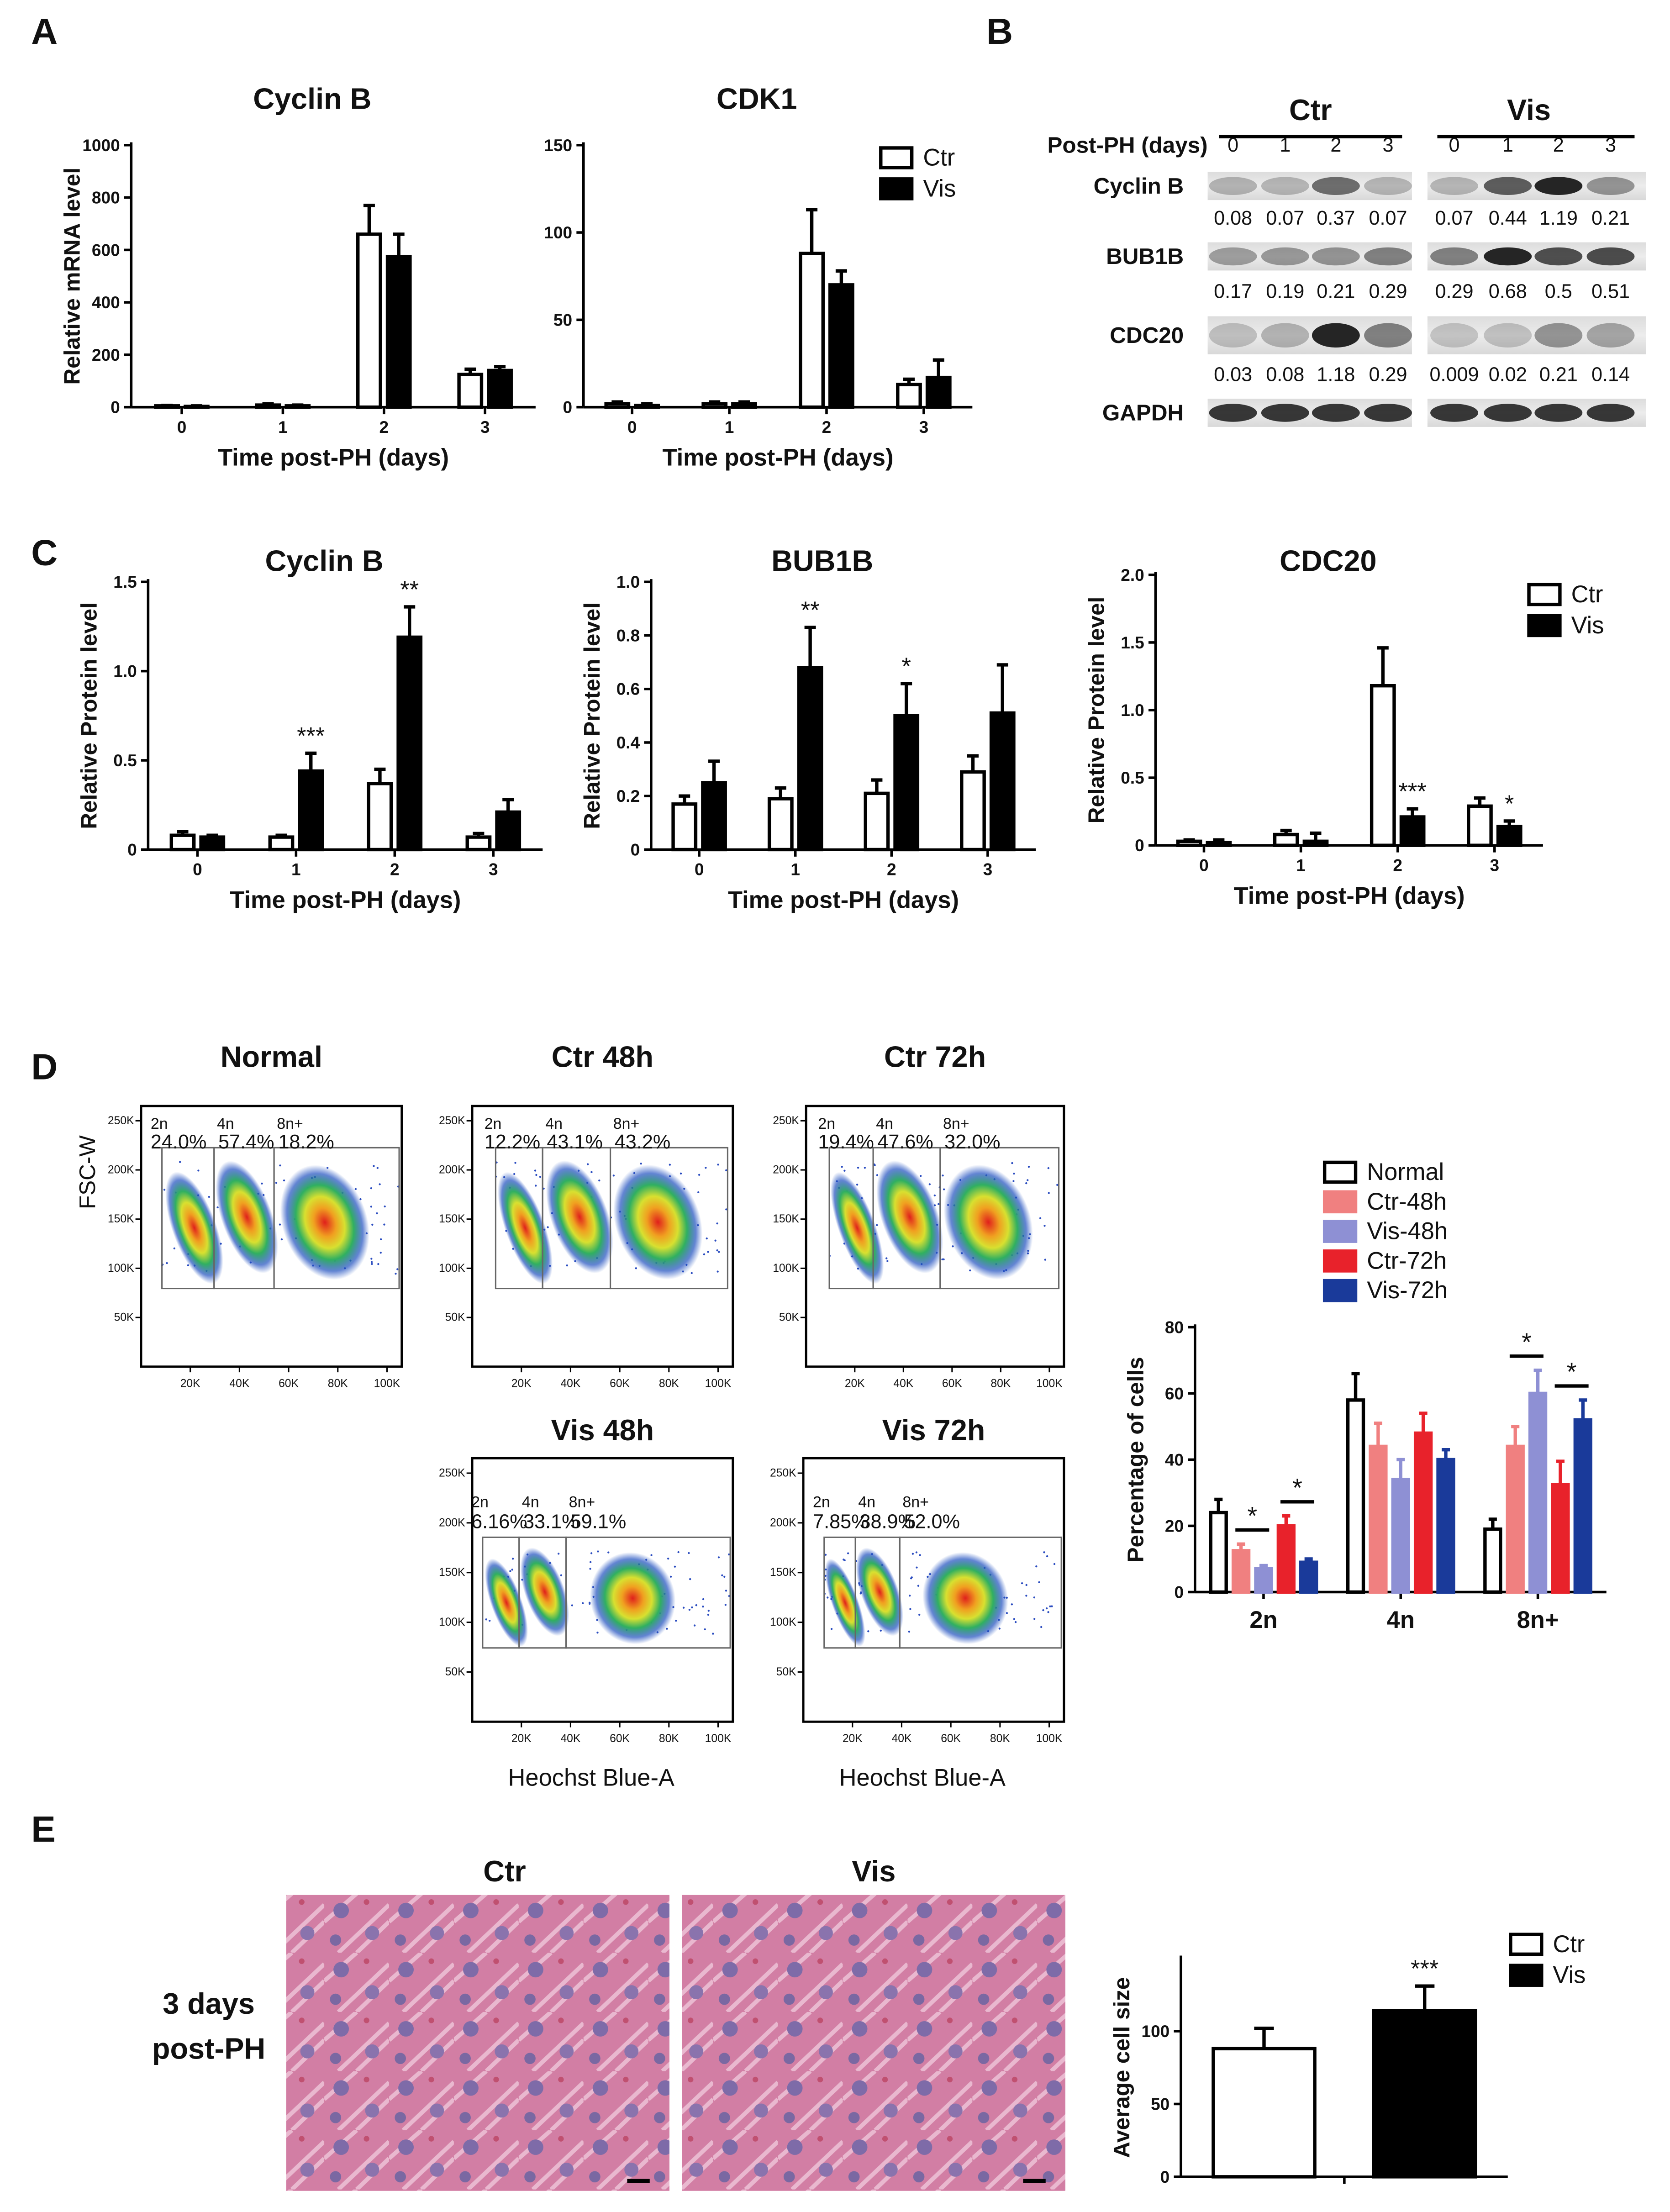  Describe the element at coordinates (582, 1502) in the screenshot. I see `gate-name: 8n+` at that location.